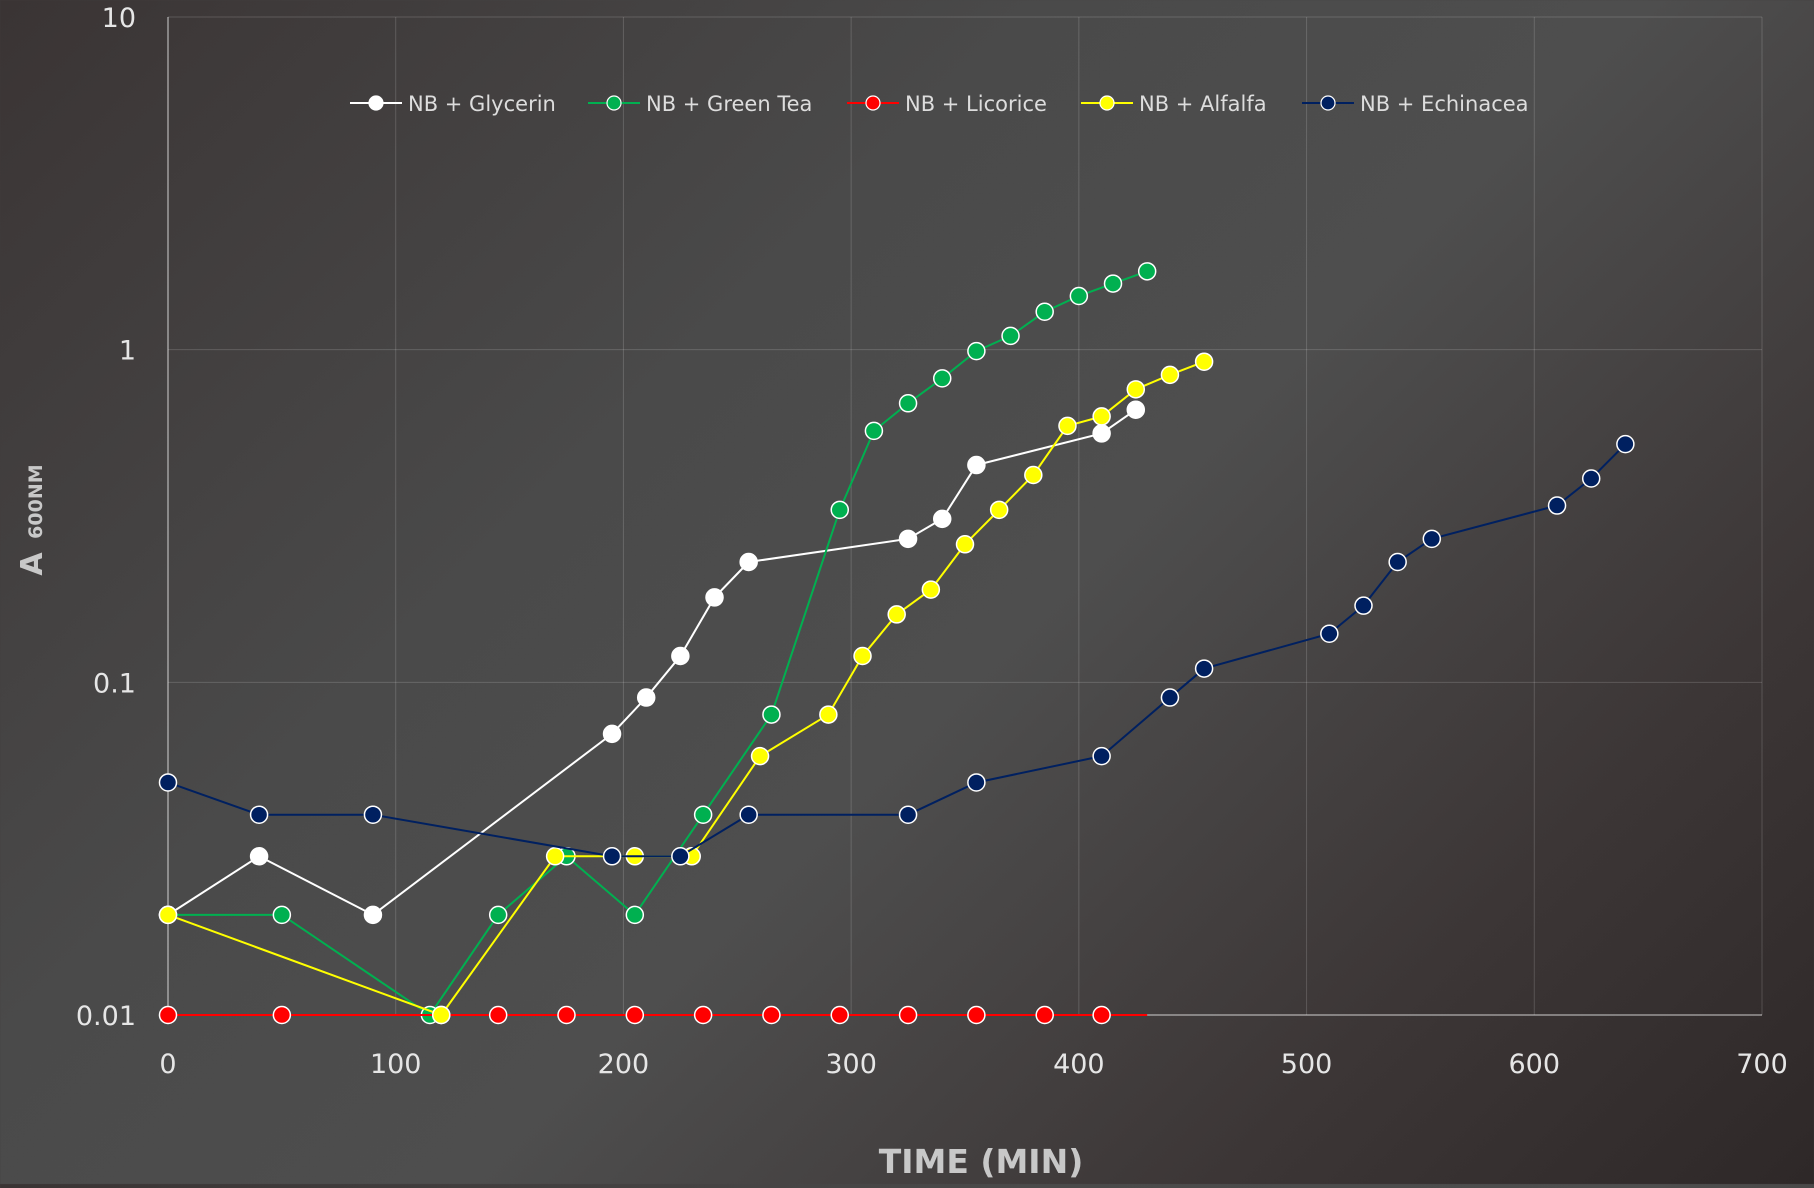 Image resolution: width=1814 pixels, height=1188 pixels. What do you see at coordinates (32, 564) in the screenshot?
I see `y-axis-title-main: A` at bounding box center [32, 564].